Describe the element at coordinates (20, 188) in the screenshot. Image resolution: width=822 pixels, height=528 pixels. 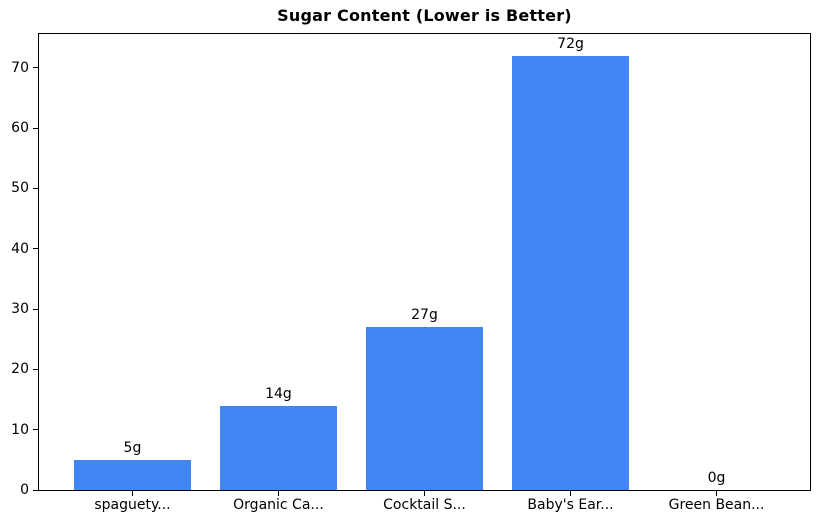
I see `y-tick-label: 50` at that location.